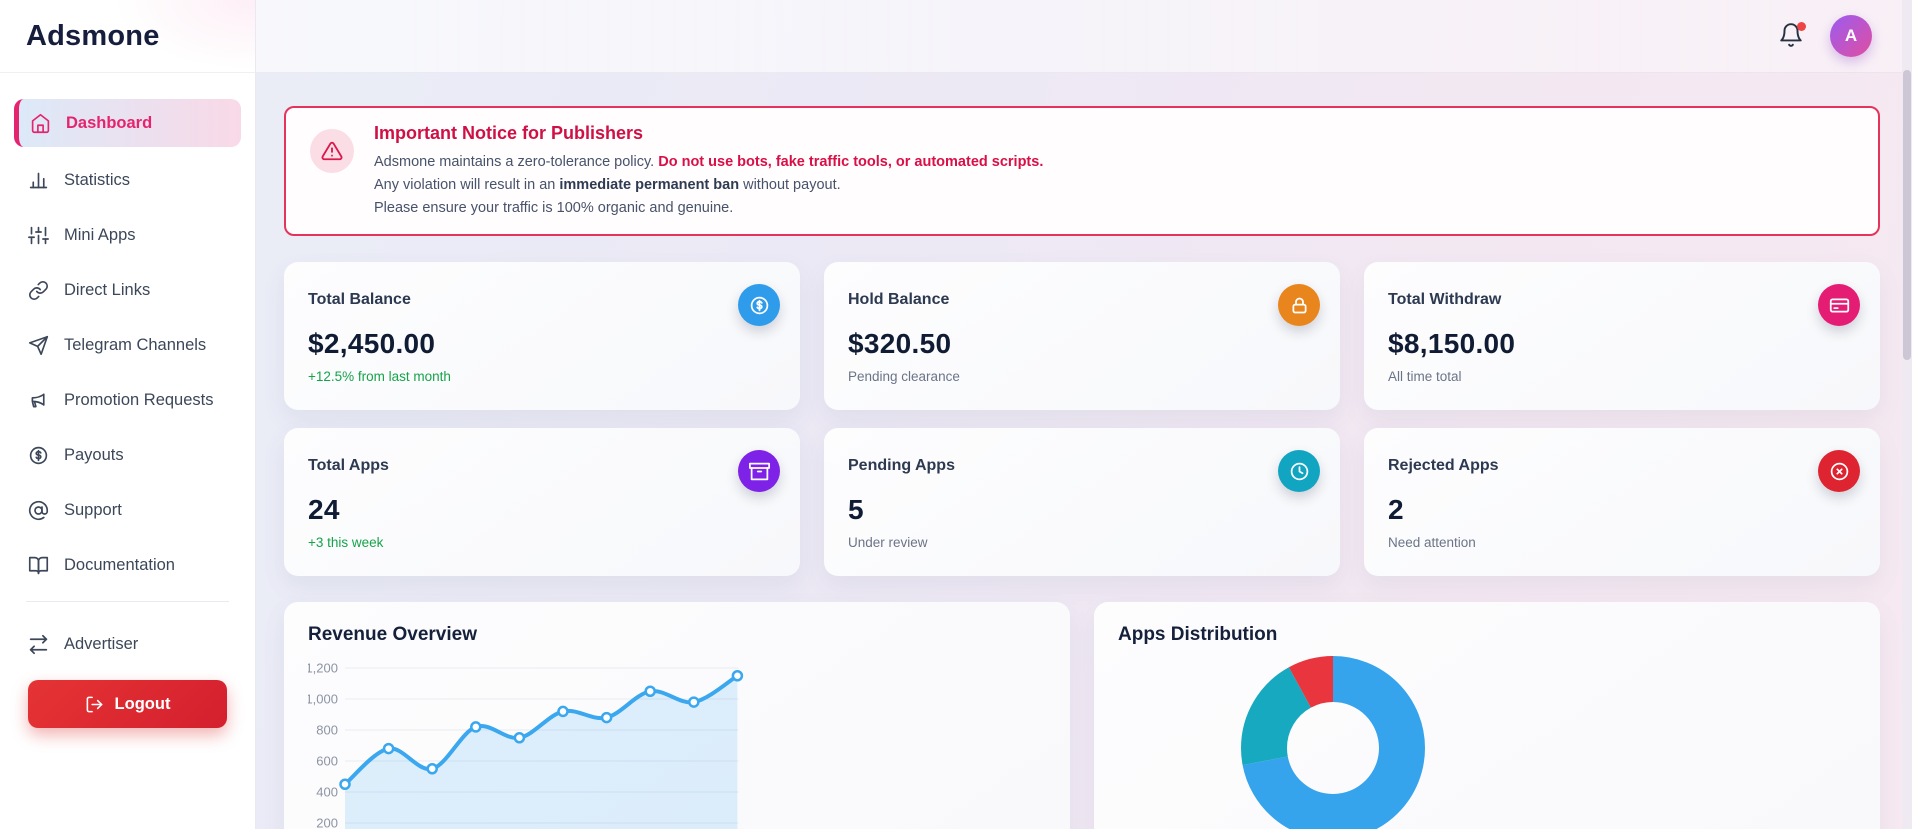  What do you see at coordinates (1432, 542) in the screenshot?
I see `stat-subtext: Need attention` at bounding box center [1432, 542].